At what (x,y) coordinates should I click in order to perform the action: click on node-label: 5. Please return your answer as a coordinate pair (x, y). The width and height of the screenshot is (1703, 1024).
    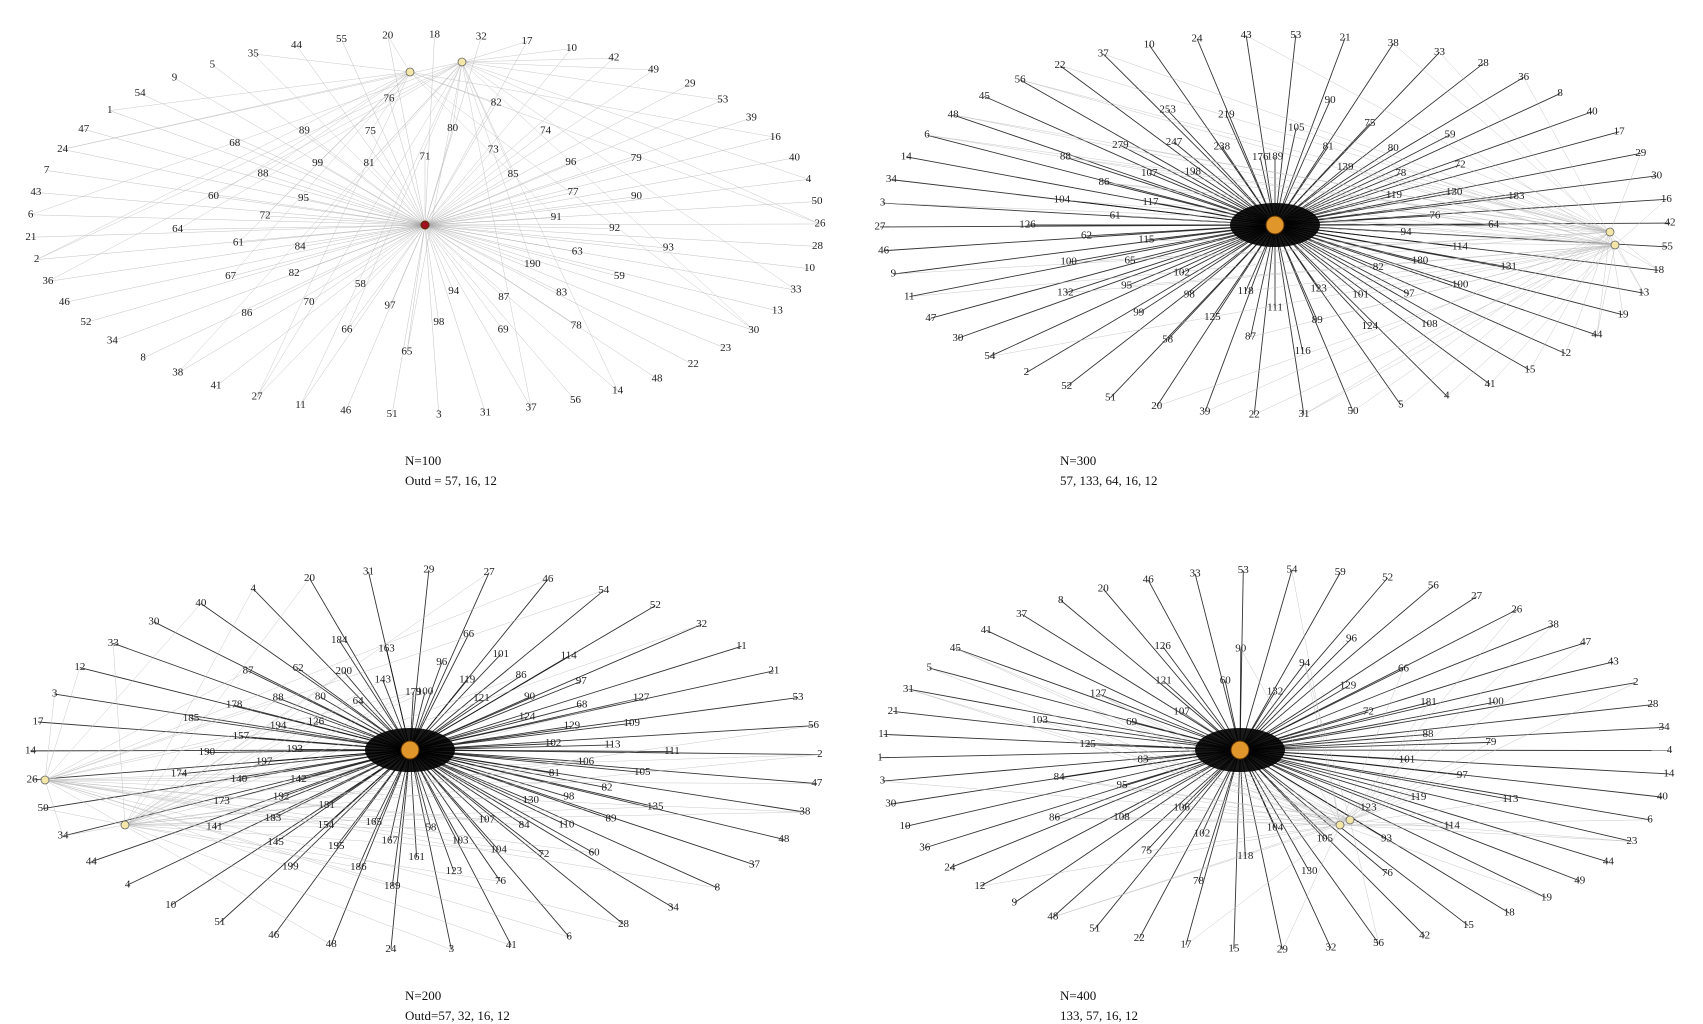
    Looking at the image, I should click on (930, 668).